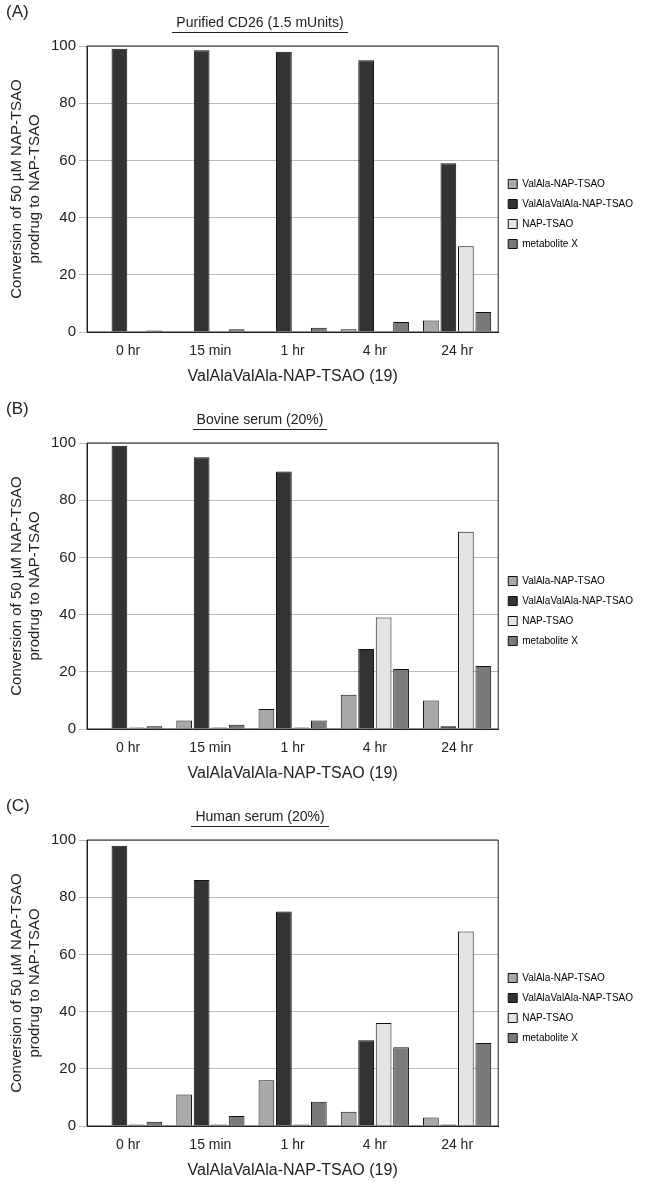 The image size is (647, 1191). Describe the element at coordinates (17, 409) in the screenshot. I see `text: (B)` at that location.